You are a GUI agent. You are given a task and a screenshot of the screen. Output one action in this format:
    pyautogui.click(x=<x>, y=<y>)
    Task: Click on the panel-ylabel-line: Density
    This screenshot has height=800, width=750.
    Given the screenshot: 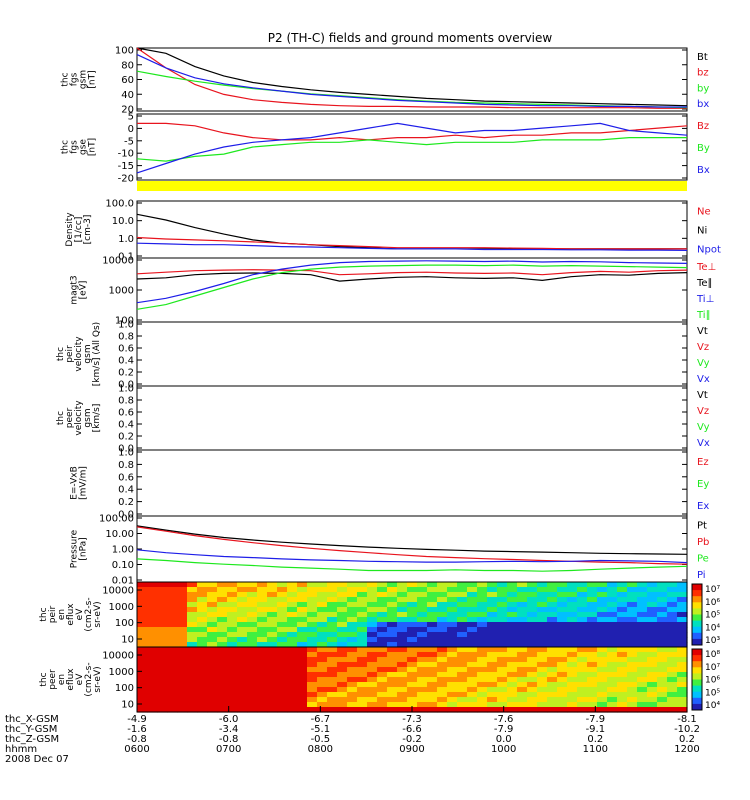 What is the action you would take?
    pyautogui.click(x=70, y=229)
    